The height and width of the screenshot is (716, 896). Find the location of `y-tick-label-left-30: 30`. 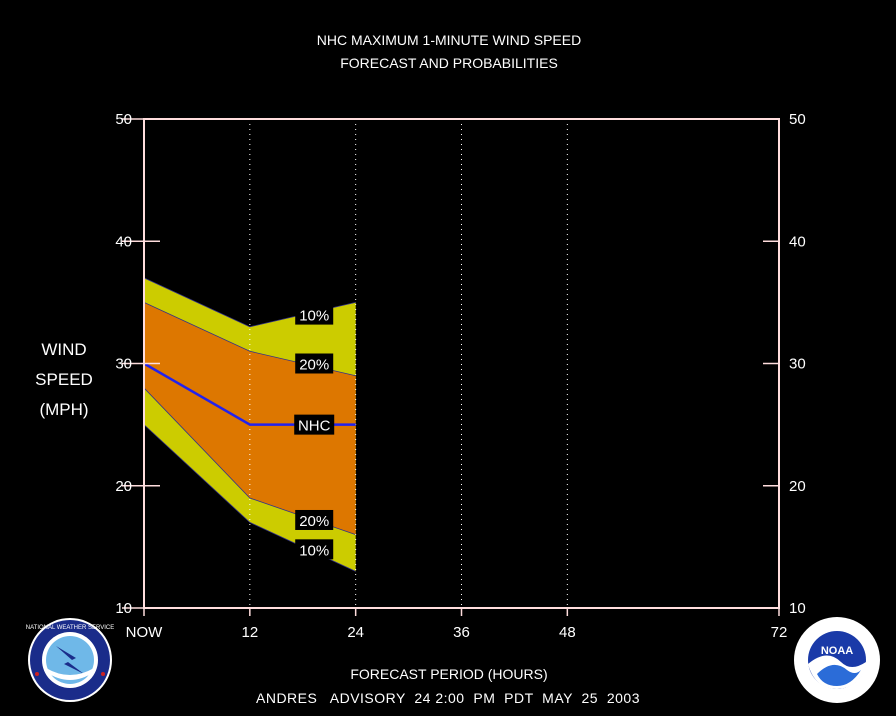

y-tick-label-left-30: 30 is located at coordinates (123, 364).